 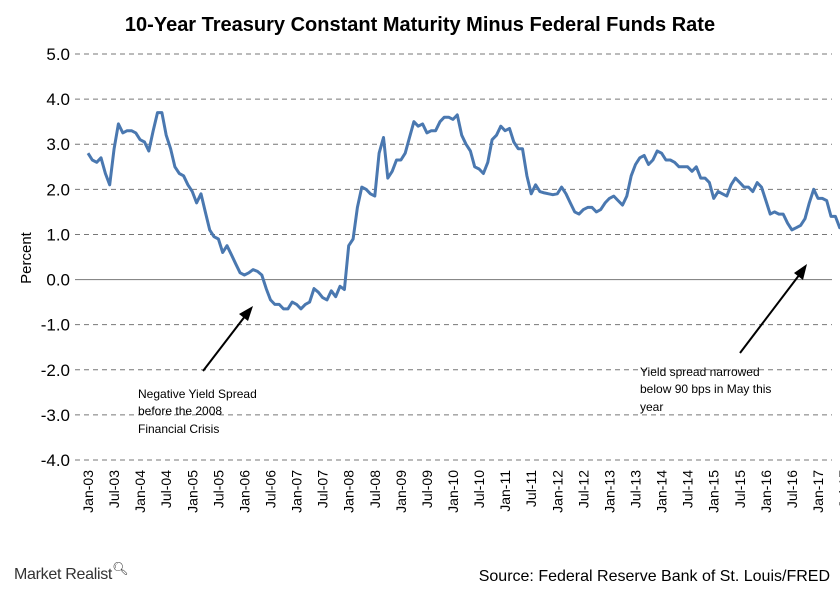 What do you see at coordinates (838, 489) in the screenshot?
I see `x-tick-label: Jul-17` at bounding box center [838, 489].